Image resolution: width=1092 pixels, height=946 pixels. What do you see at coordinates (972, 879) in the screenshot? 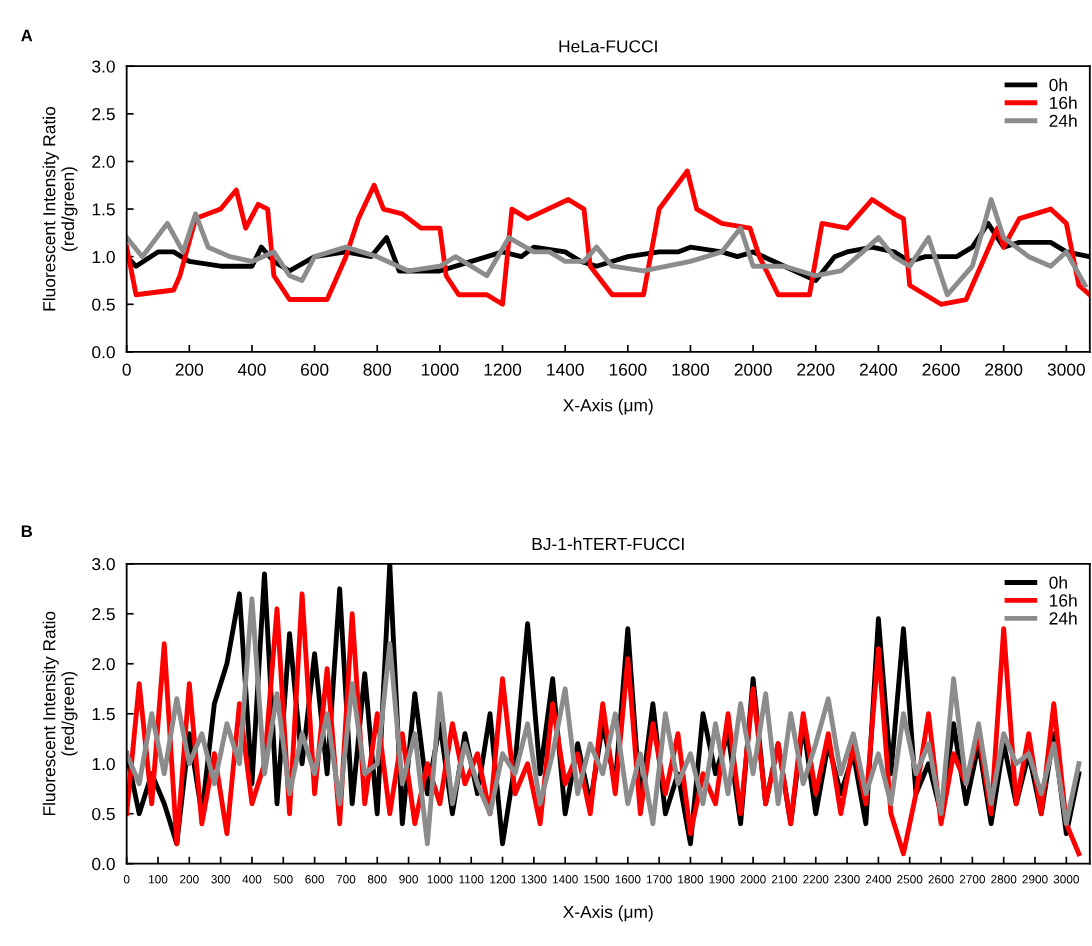
I see `x-tick-label: 2700` at bounding box center [972, 879].